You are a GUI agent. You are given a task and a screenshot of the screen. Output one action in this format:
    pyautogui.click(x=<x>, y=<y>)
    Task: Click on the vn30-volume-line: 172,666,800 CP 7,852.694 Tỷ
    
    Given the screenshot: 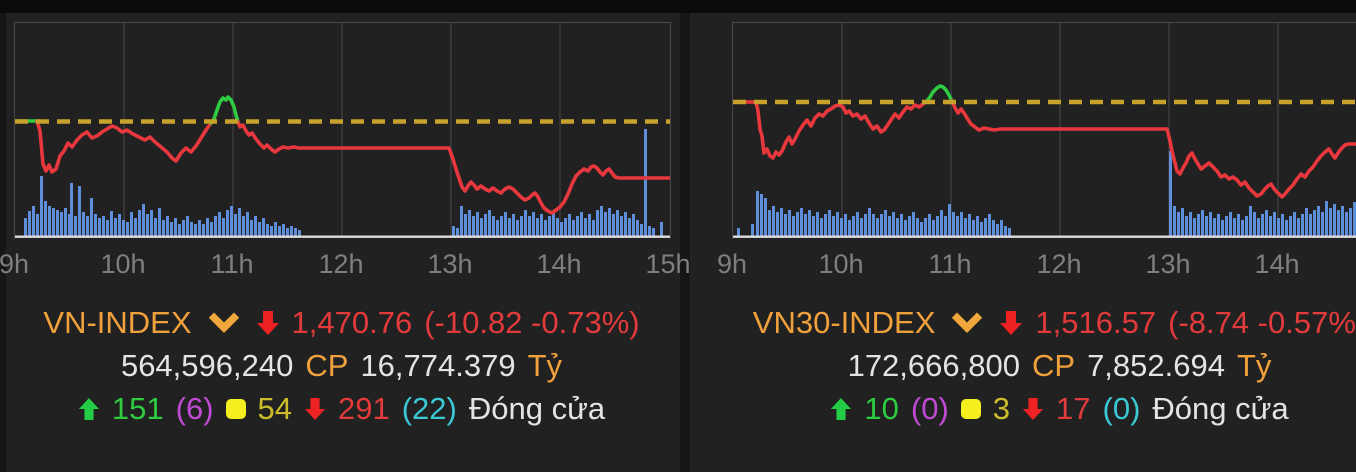 What is the action you would take?
    pyautogui.click(x=1044, y=365)
    